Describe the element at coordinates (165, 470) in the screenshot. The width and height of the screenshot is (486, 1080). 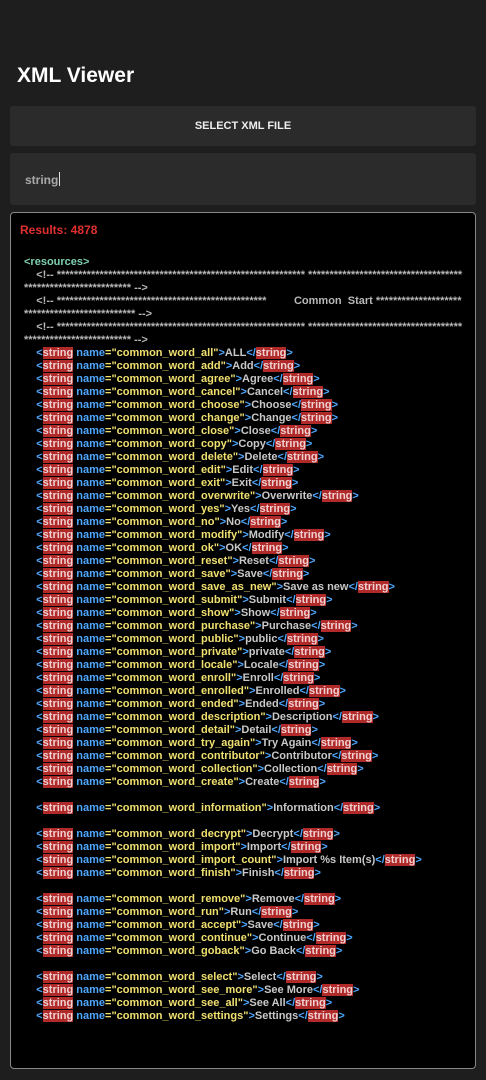
I see `xml-token: ="common_word_edit"` at that location.